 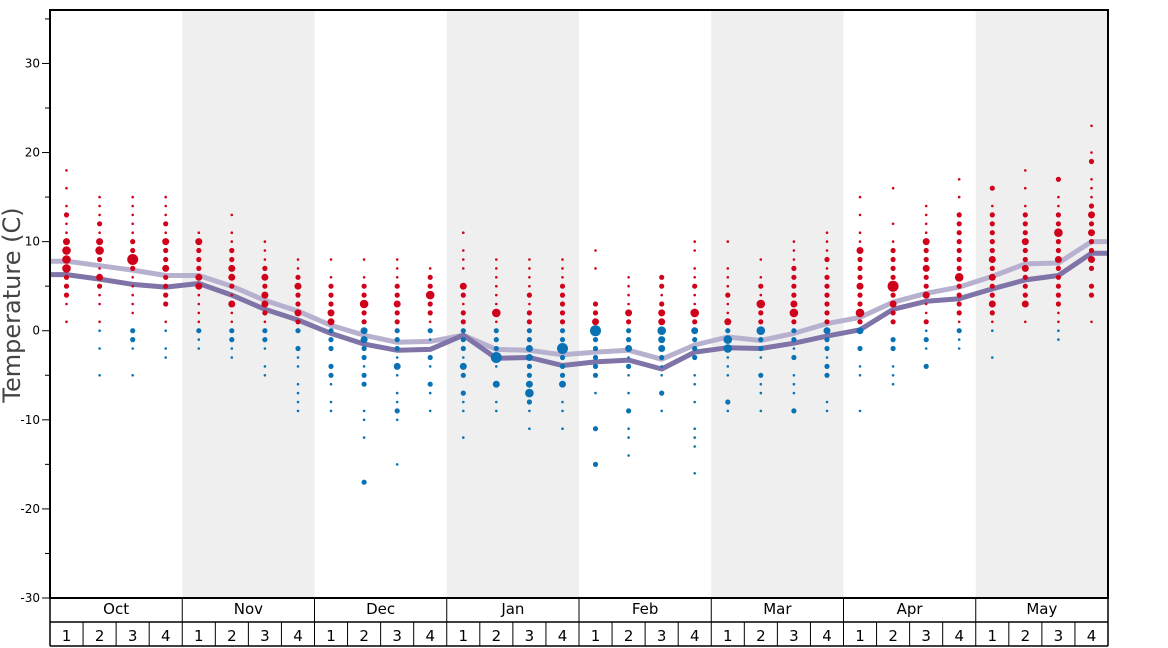 What do you see at coordinates (364, 636) in the screenshot?
I see `week-label: 2` at bounding box center [364, 636].